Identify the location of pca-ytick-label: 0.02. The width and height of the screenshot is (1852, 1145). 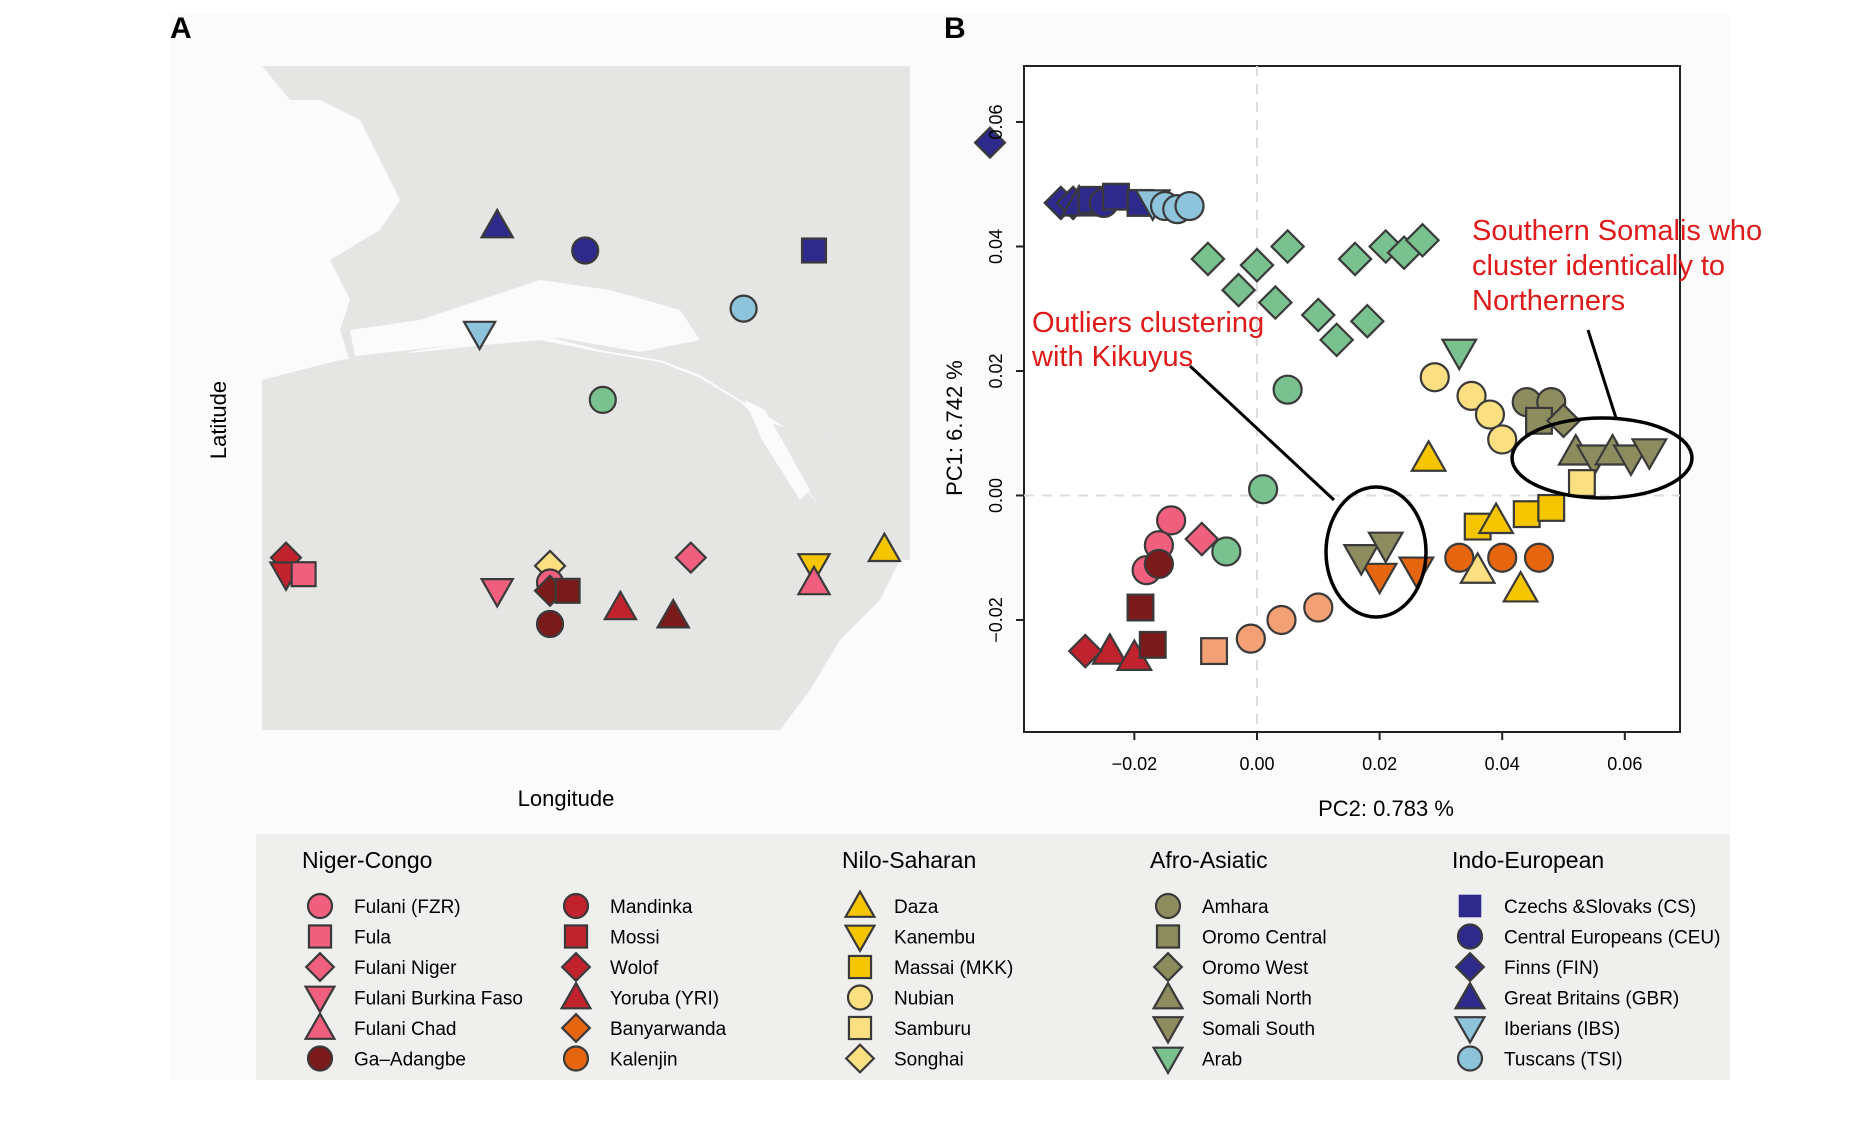
(996, 370).